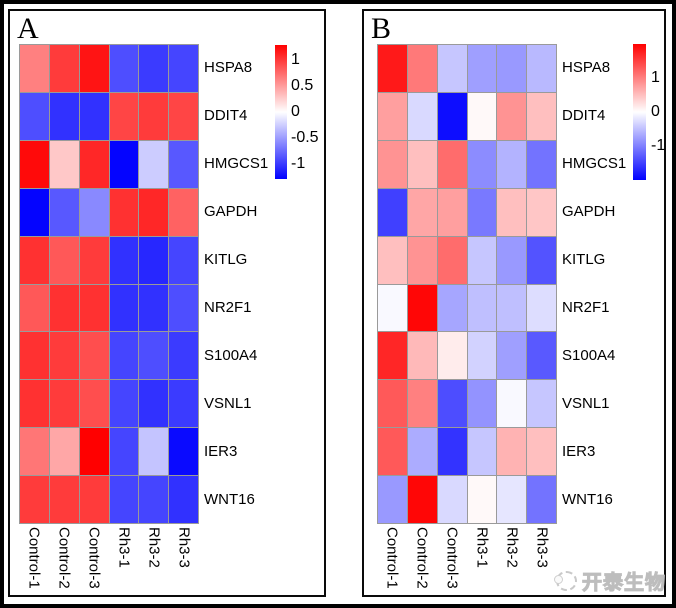  What do you see at coordinates (586, 307) in the screenshot?
I see `row-label: NR2F1` at bounding box center [586, 307].